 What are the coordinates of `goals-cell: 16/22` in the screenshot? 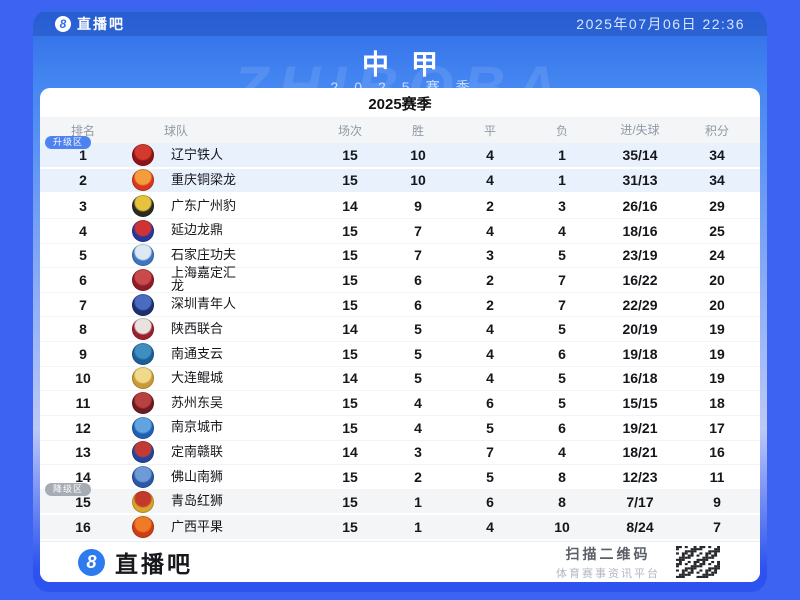 It's located at (640, 279).